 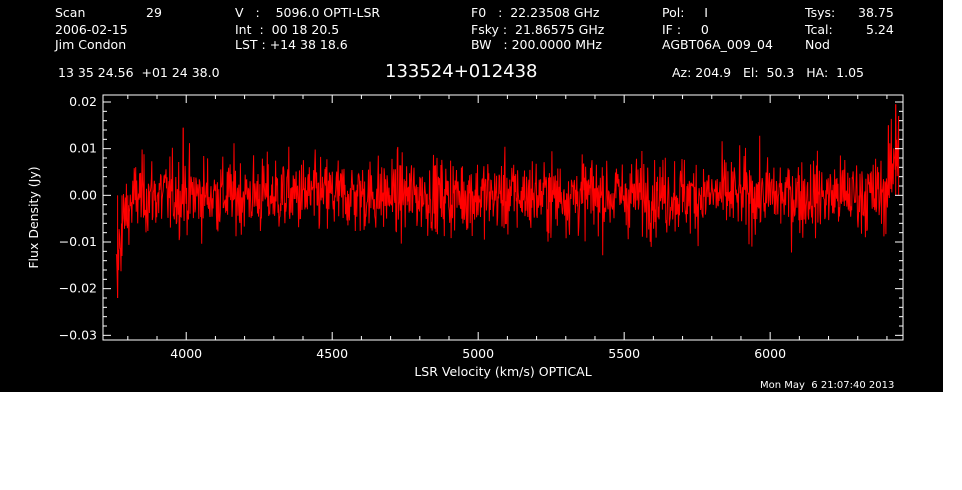 What do you see at coordinates (502, 371) in the screenshot?
I see `x-axis-title: LSR Velocity (km/s) OPTICAL` at bounding box center [502, 371].